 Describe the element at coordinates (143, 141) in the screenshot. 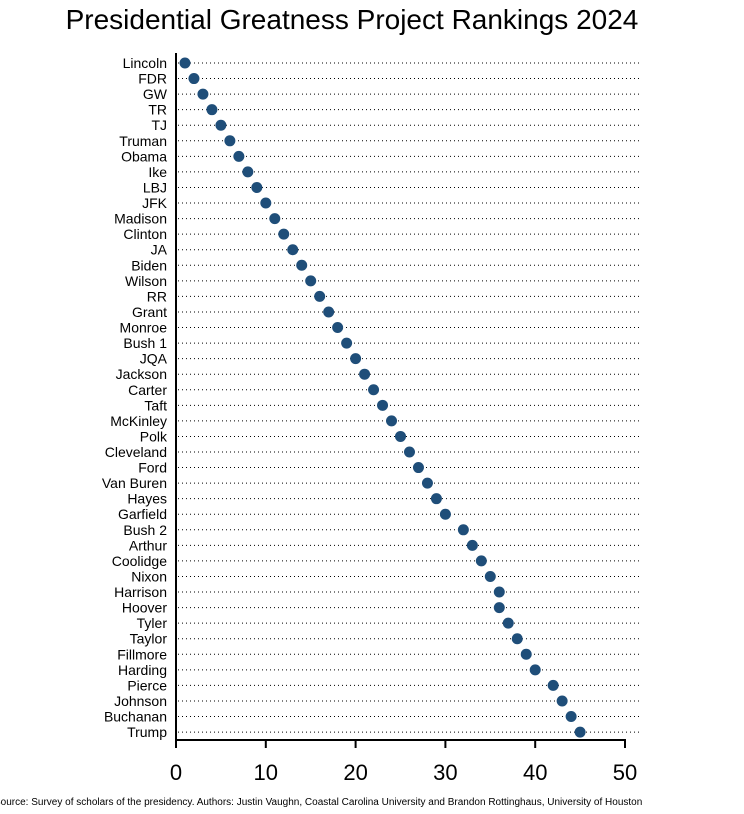

I see `category-label: Truman` at that location.